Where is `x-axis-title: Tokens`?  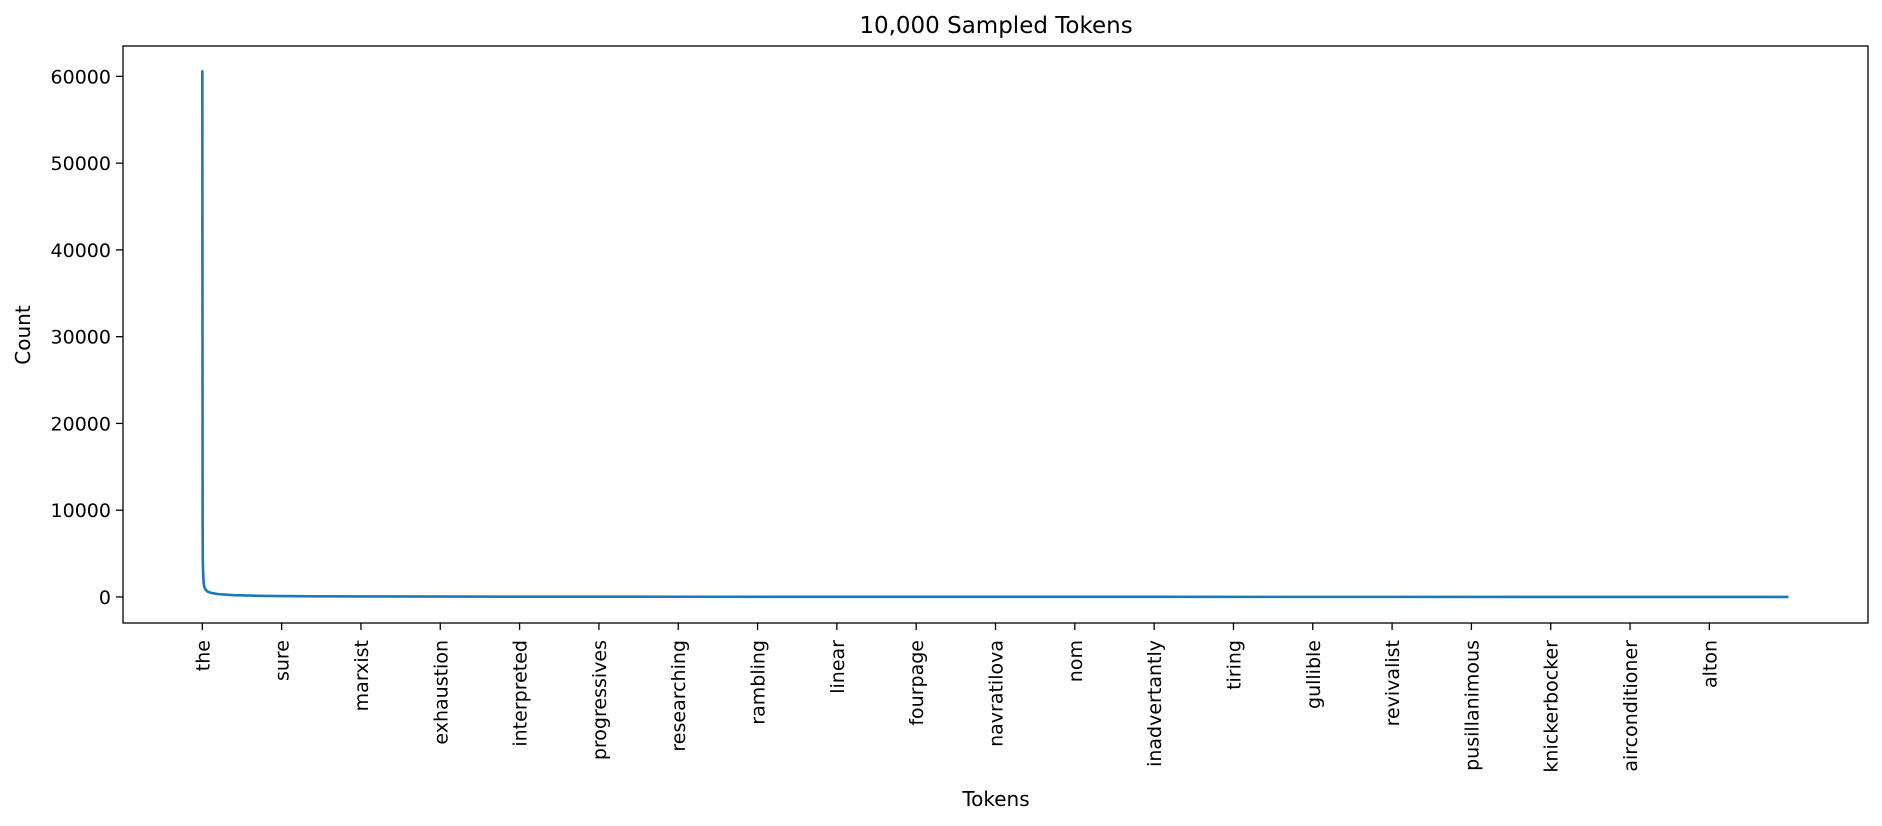
x-axis-title: Tokens is located at coordinates (995, 799).